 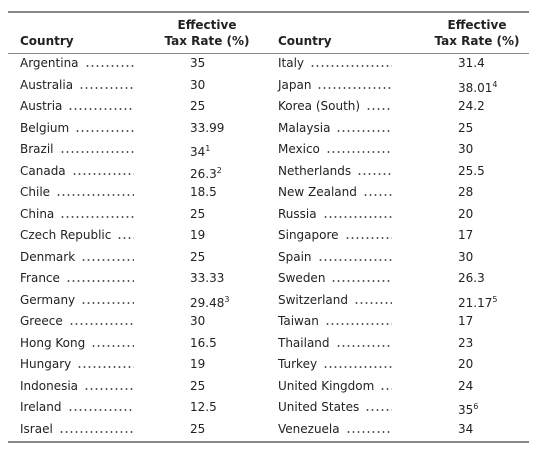 What do you see at coordinates (337, 192) in the screenshot?
I see `country-cell: New Zealand` at bounding box center [337, 192].